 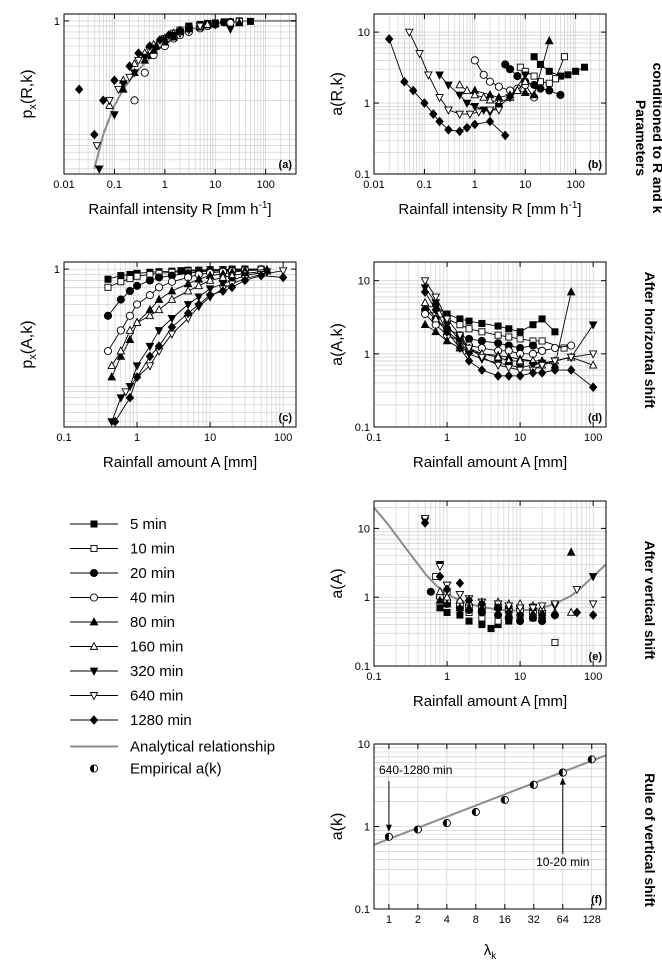 What do you see at coordinates (337, 583) in the screenshot?
I see `y-axis-label: a(A)` at bounding box center [337, 583].